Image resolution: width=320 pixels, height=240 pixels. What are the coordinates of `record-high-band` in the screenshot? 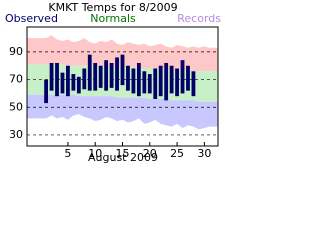 It's located at (122, 53).